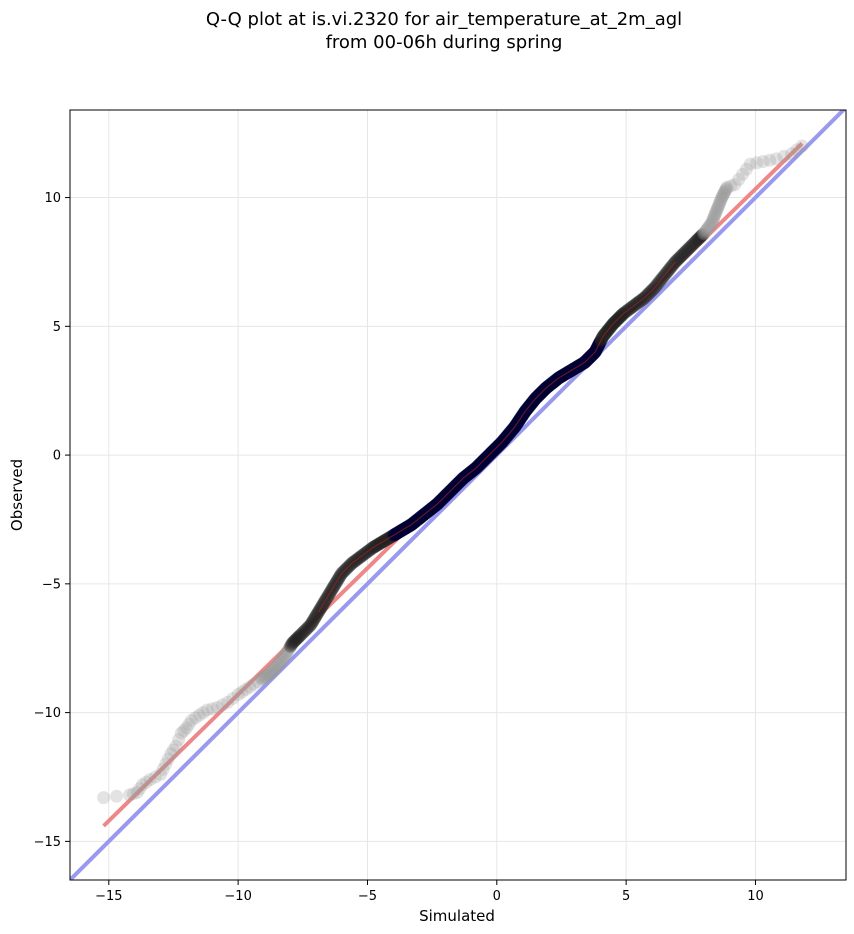  What do you see at coordinates (626, 896) in the screenshot?
I see `x-tick-label: 5` at bounding box center [626, 896].